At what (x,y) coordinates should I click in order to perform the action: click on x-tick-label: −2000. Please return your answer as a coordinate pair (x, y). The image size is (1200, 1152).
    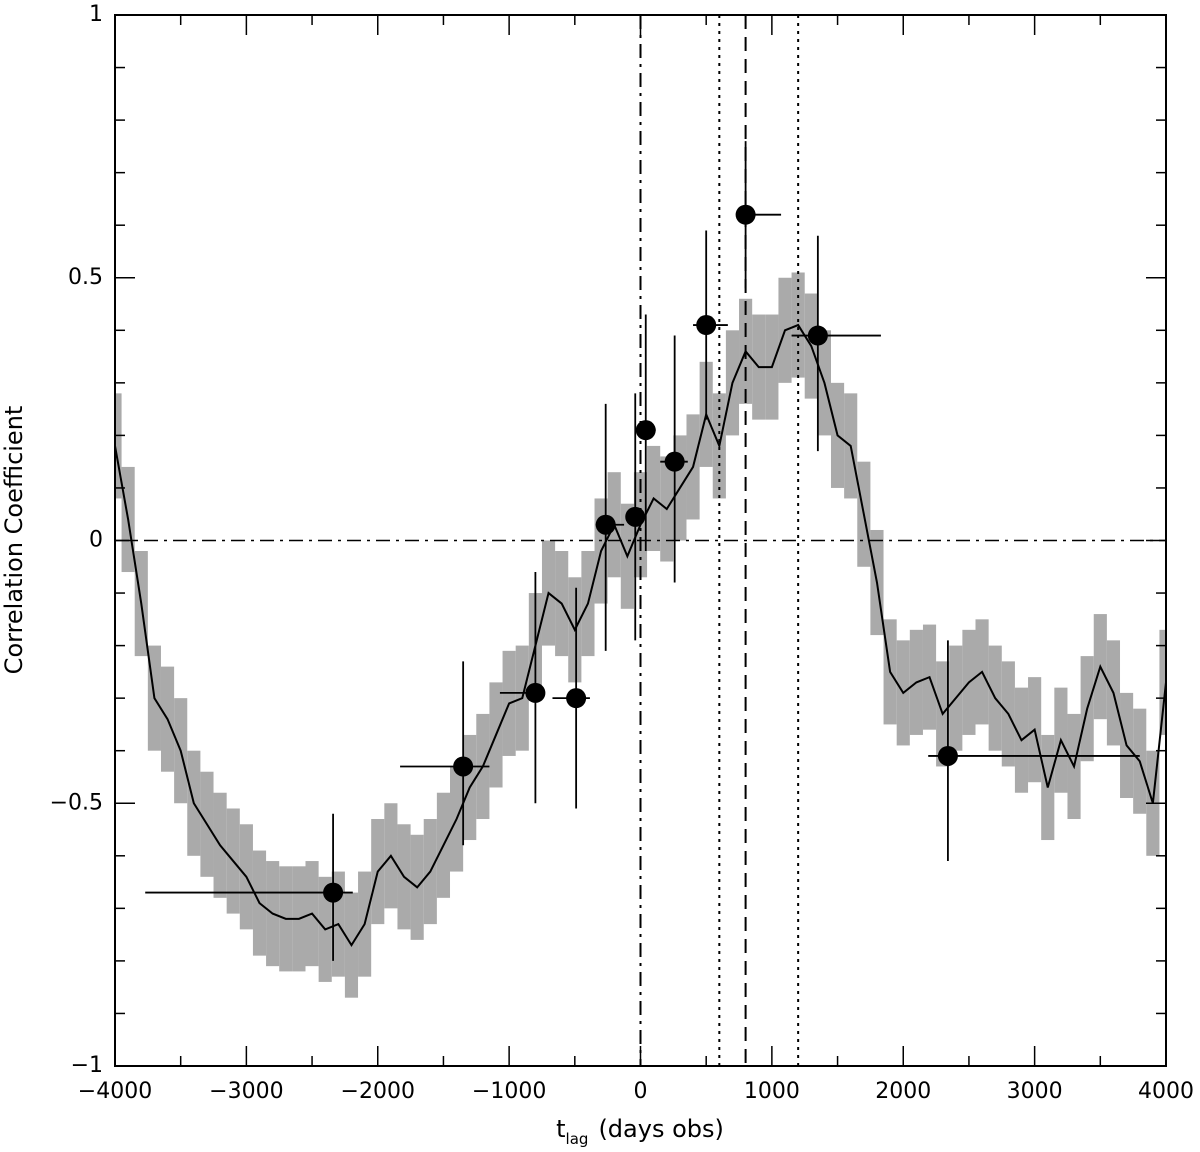
    Looking at the image, I should click on (378, 1091).